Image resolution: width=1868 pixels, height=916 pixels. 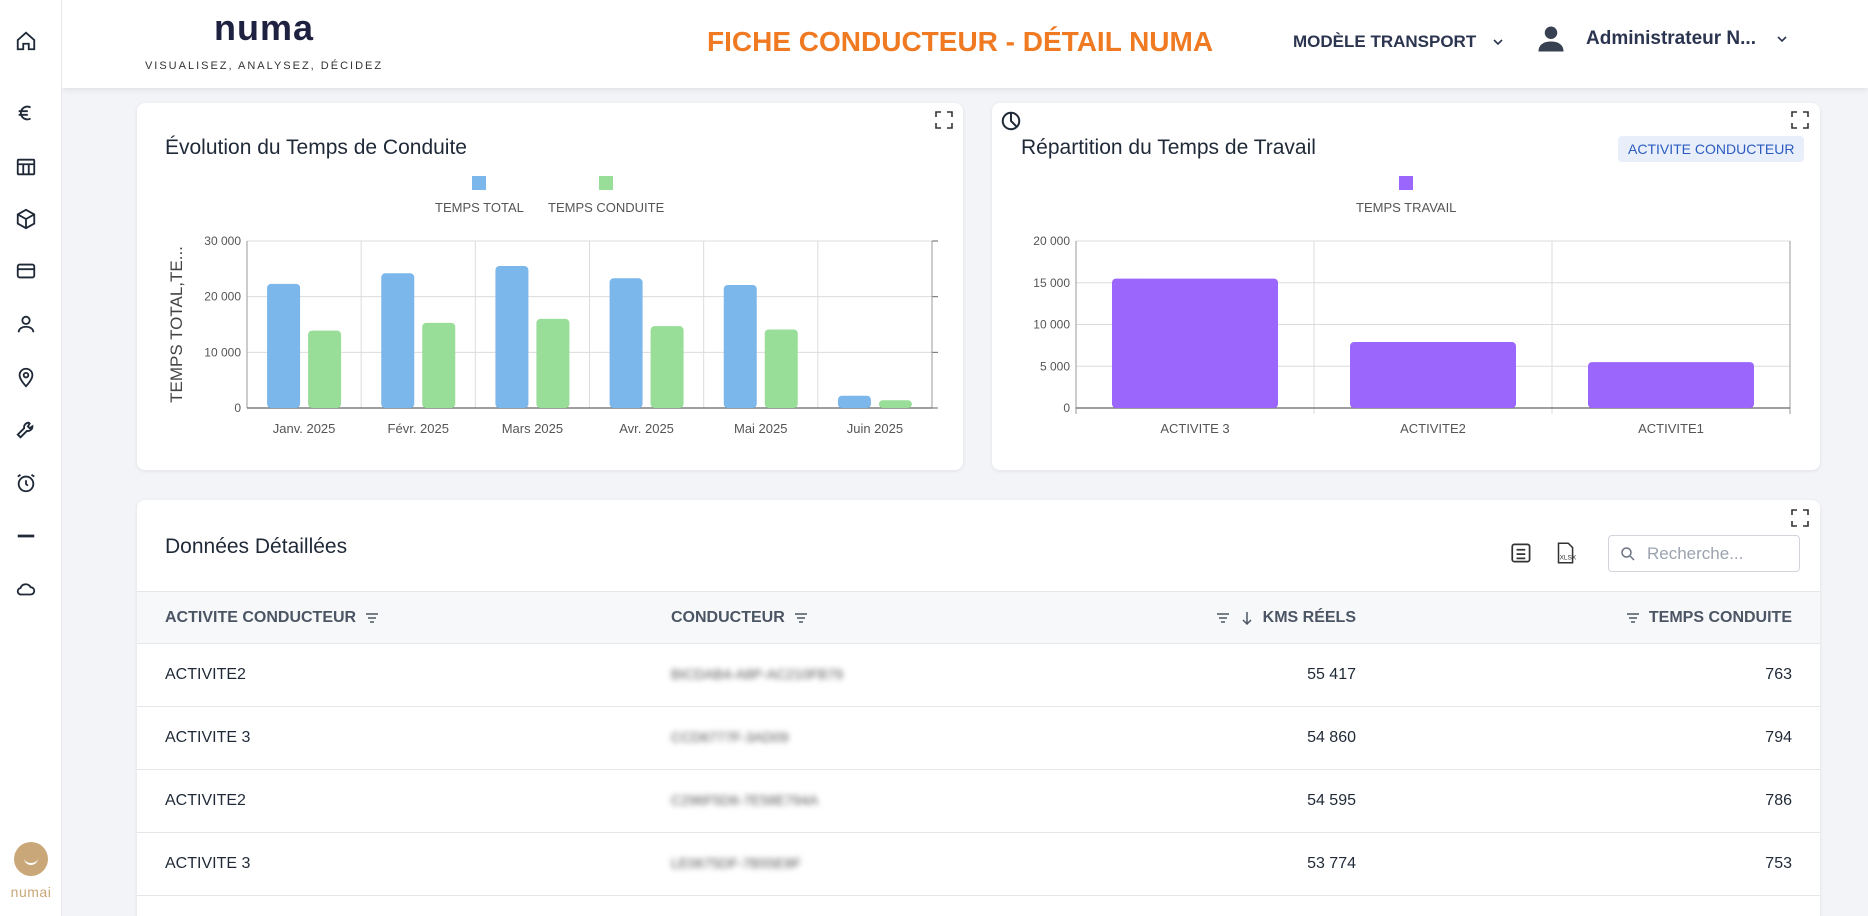 What do you see at coordinates (875, 428) in the screenshot?
I see `x-tick-label: Juin 2025` at bounding box center [875, 428].